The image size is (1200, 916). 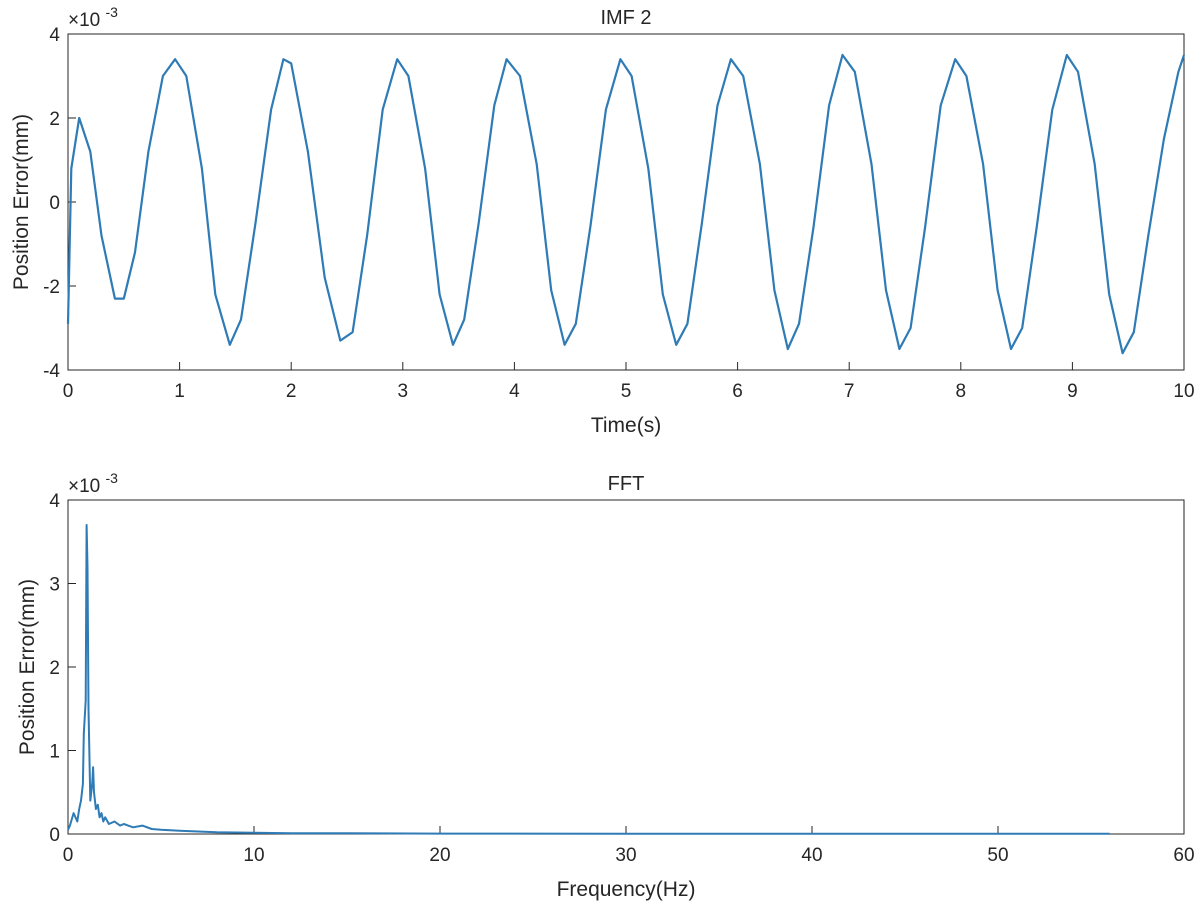 What do you see at coordinates (626, 484) in the screenshot?
I see `chart-title: FFT` at bounding box center [626, 484].